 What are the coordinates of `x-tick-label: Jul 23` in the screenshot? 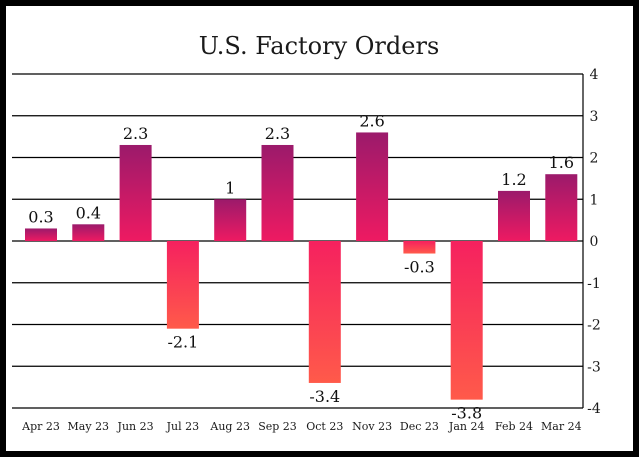 It's located at (183, 426).